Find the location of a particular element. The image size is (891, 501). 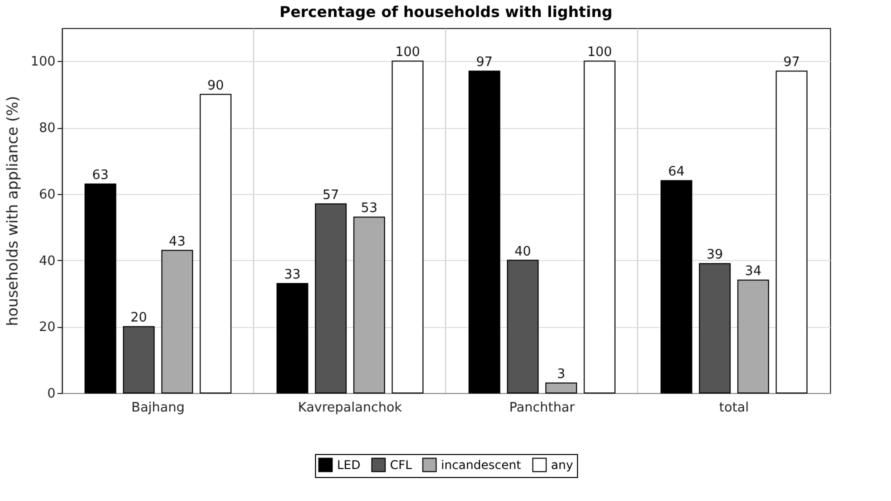

legend-label: any is located at coordinates (562, 465).